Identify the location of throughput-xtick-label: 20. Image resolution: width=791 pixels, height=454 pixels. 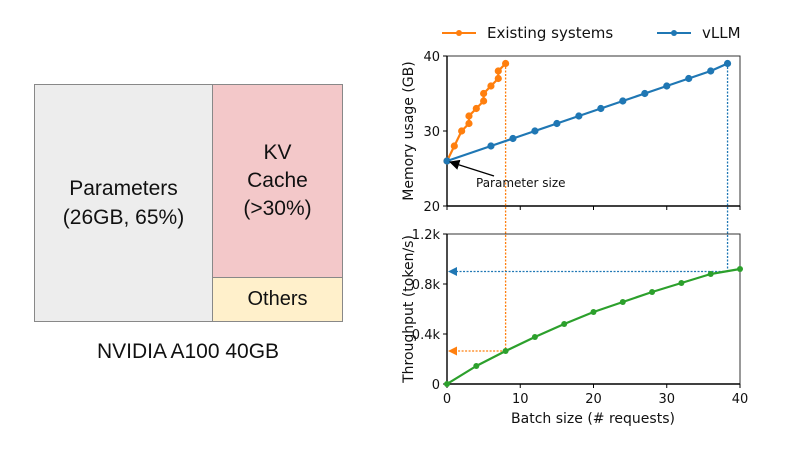
(593, 399).